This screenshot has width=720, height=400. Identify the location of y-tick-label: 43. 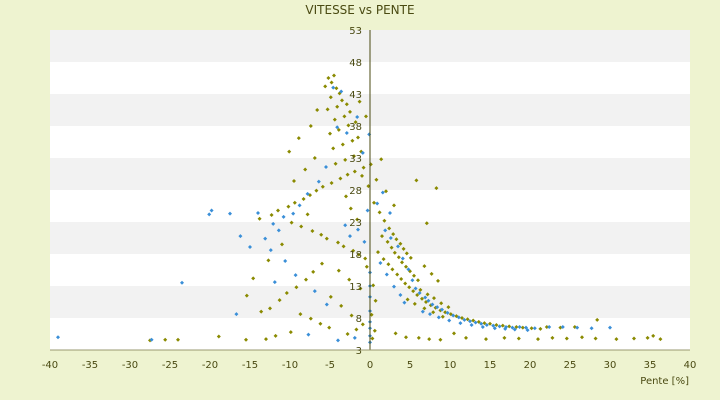
(355, 95).